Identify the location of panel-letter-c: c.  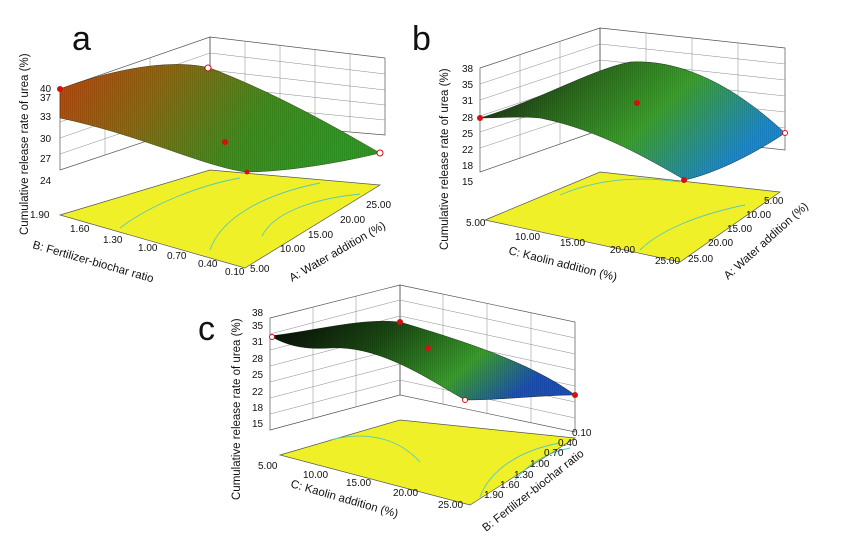
(206, 329).